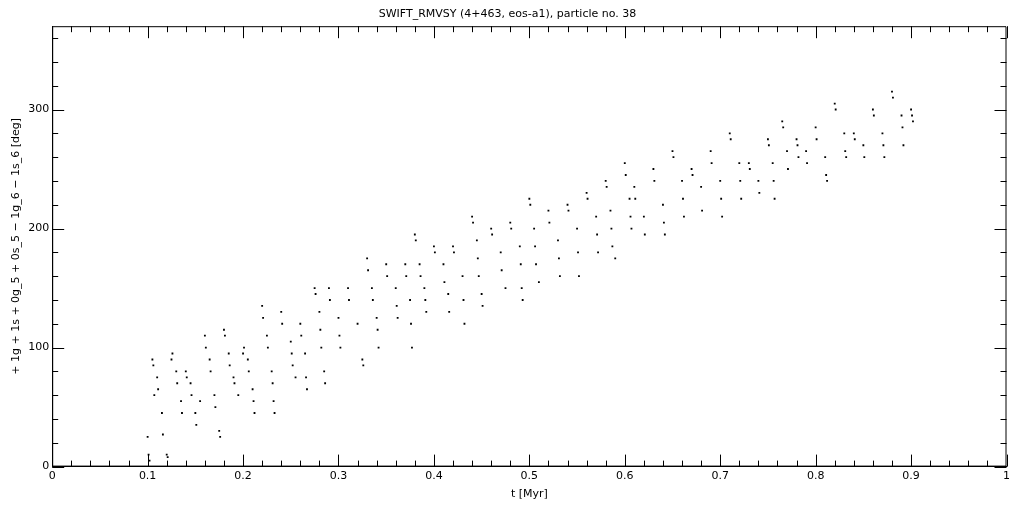 This screenshot has width=1021, height=511. Describe the element at coordinates (39, 109) in the screenshot. I see `y-tick-label: 300` at that location.